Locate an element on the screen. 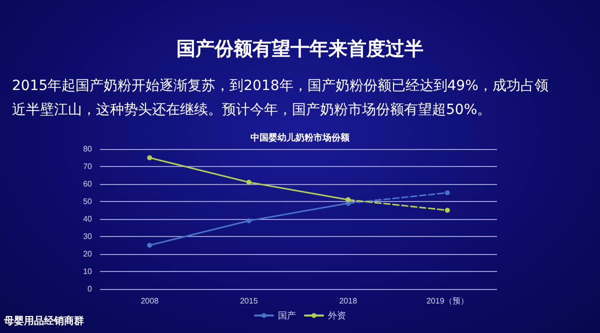 The width and height of the screenshot is (600, 333). y-tick-label: 40 is located at coordinates (88, 219).